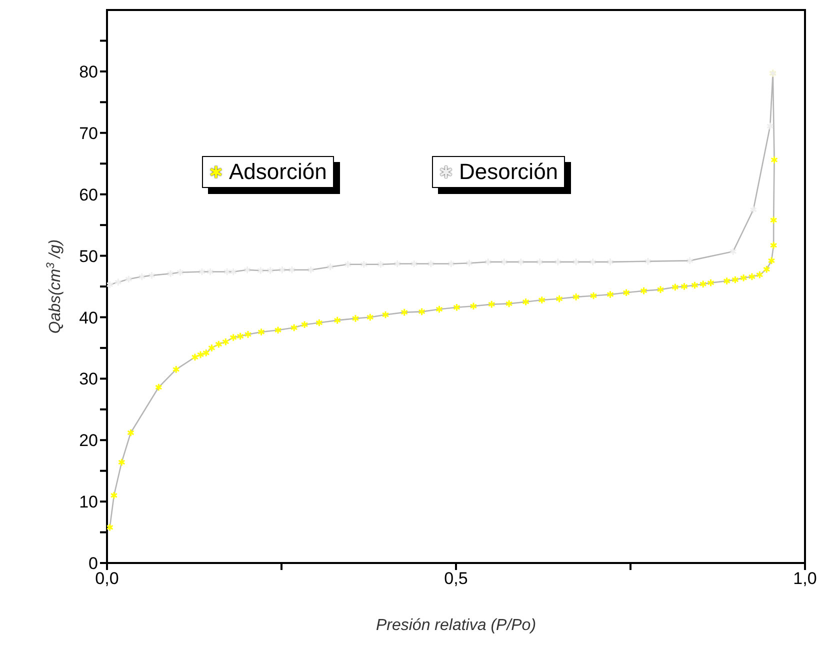 The image size is (823, 656). What do you see at coordinates (88, 379) in the screenshot?
I see `y-tick-label: 30` at bounding box center [88, 379].